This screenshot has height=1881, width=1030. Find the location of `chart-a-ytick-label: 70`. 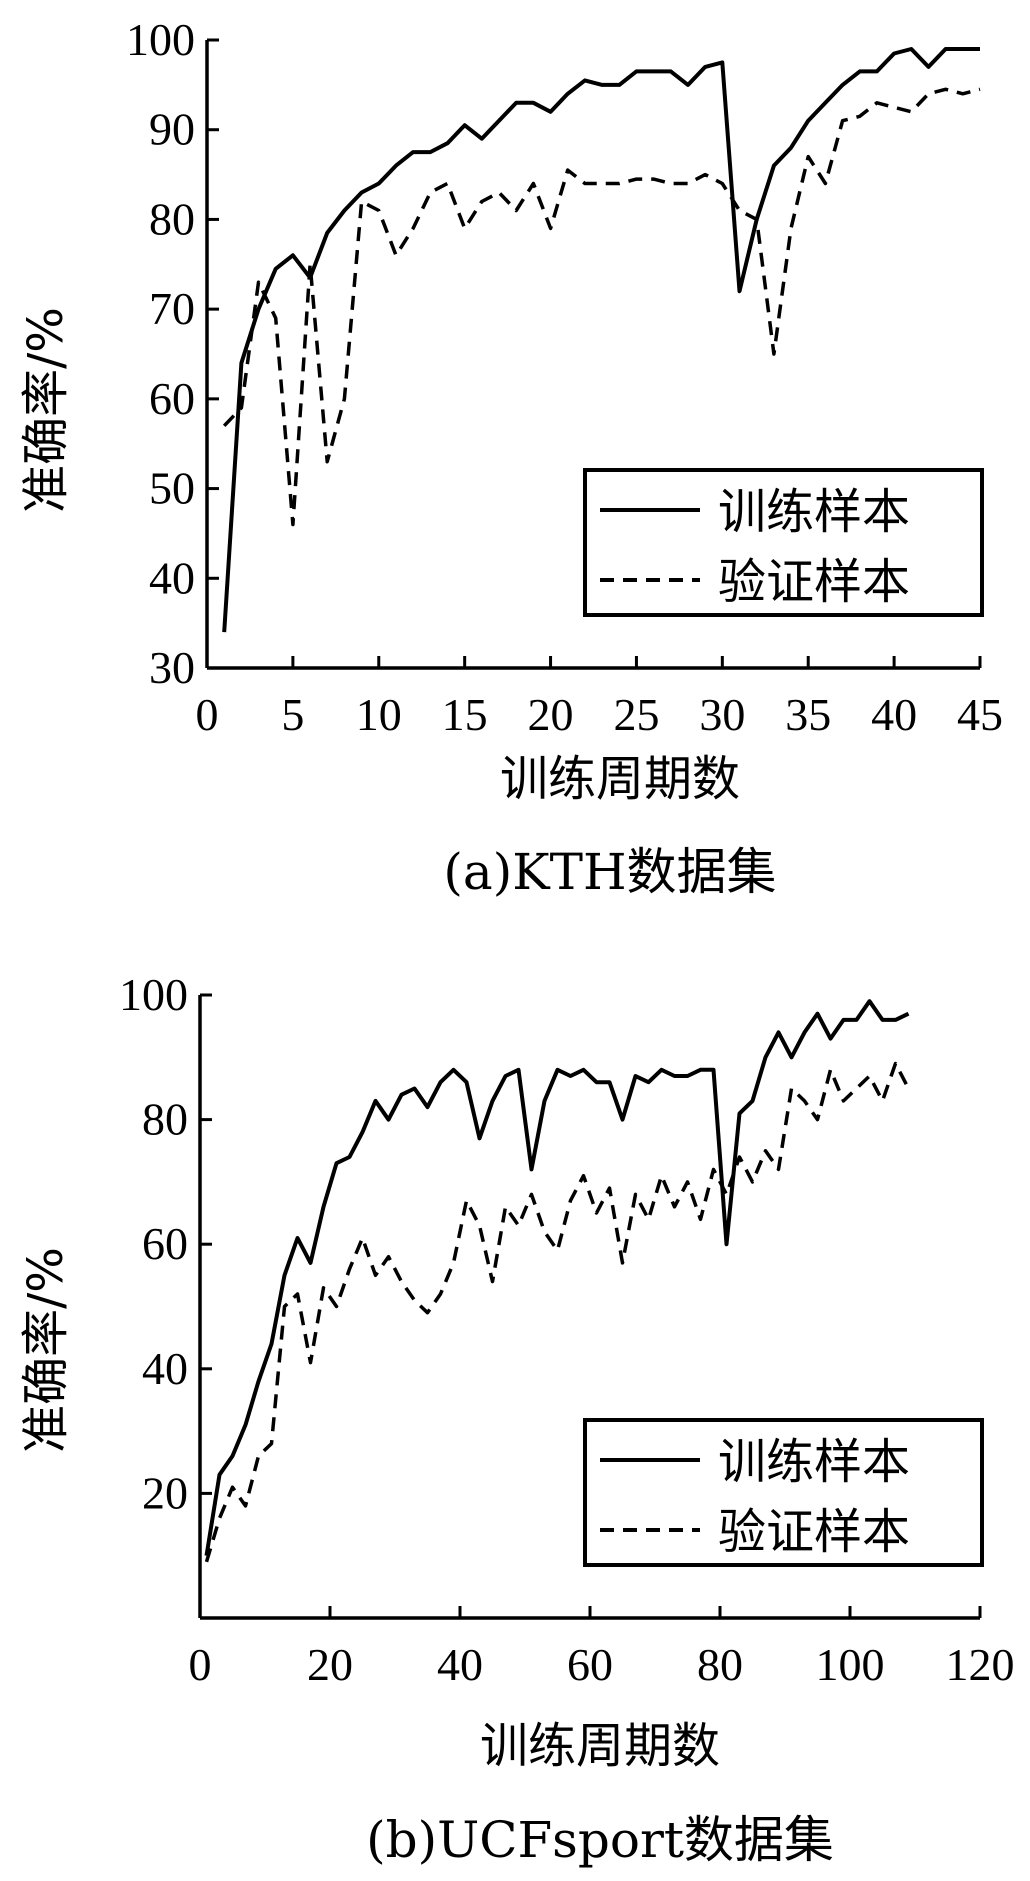

chart-a-ytick-label: 70 is located at coordinates (172, 308).